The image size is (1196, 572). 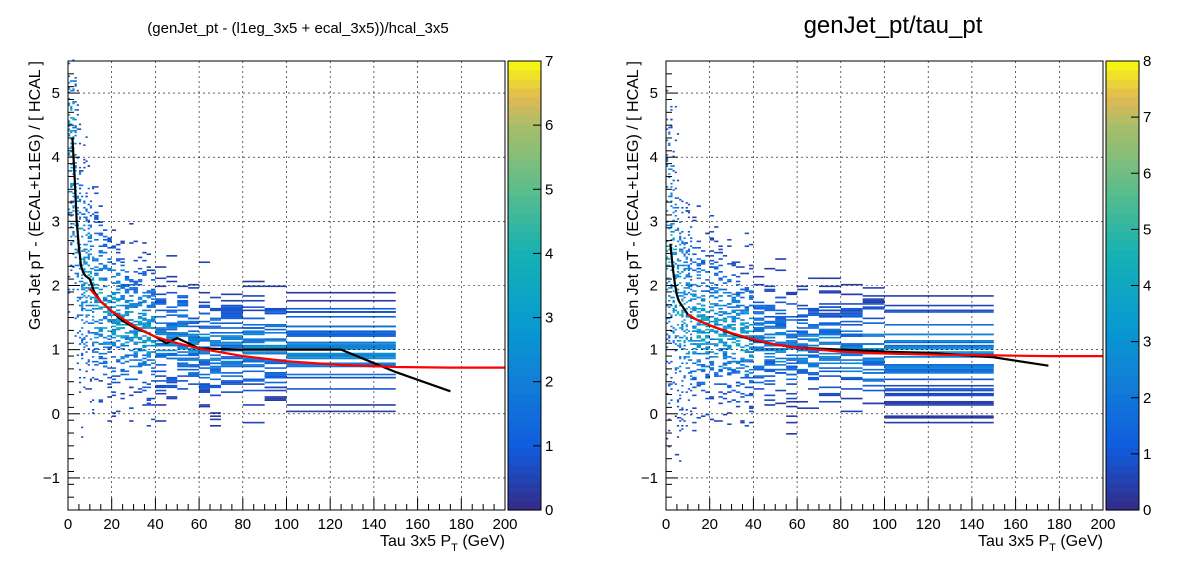 What do you see at coordinates (654, 286) in the screenshot?
I see `y-tick-label: 2` at bounding box center [654, 286].